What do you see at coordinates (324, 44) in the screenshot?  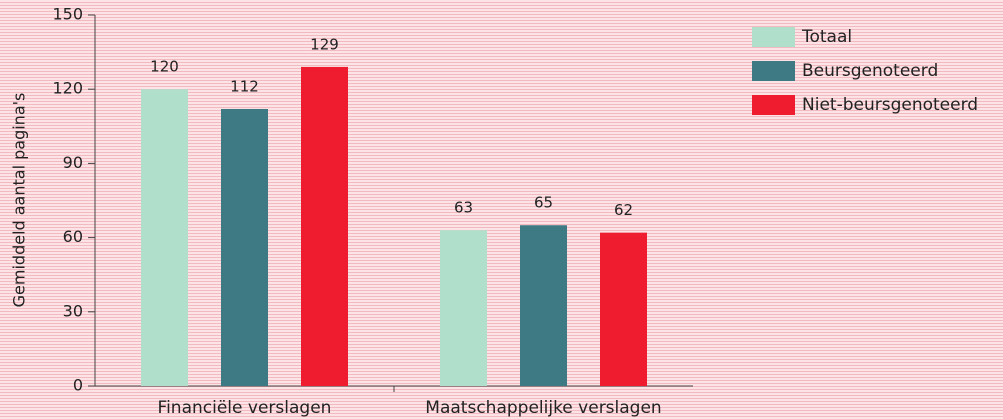 I see `data-label: 129` at bounding box center [324, 44].